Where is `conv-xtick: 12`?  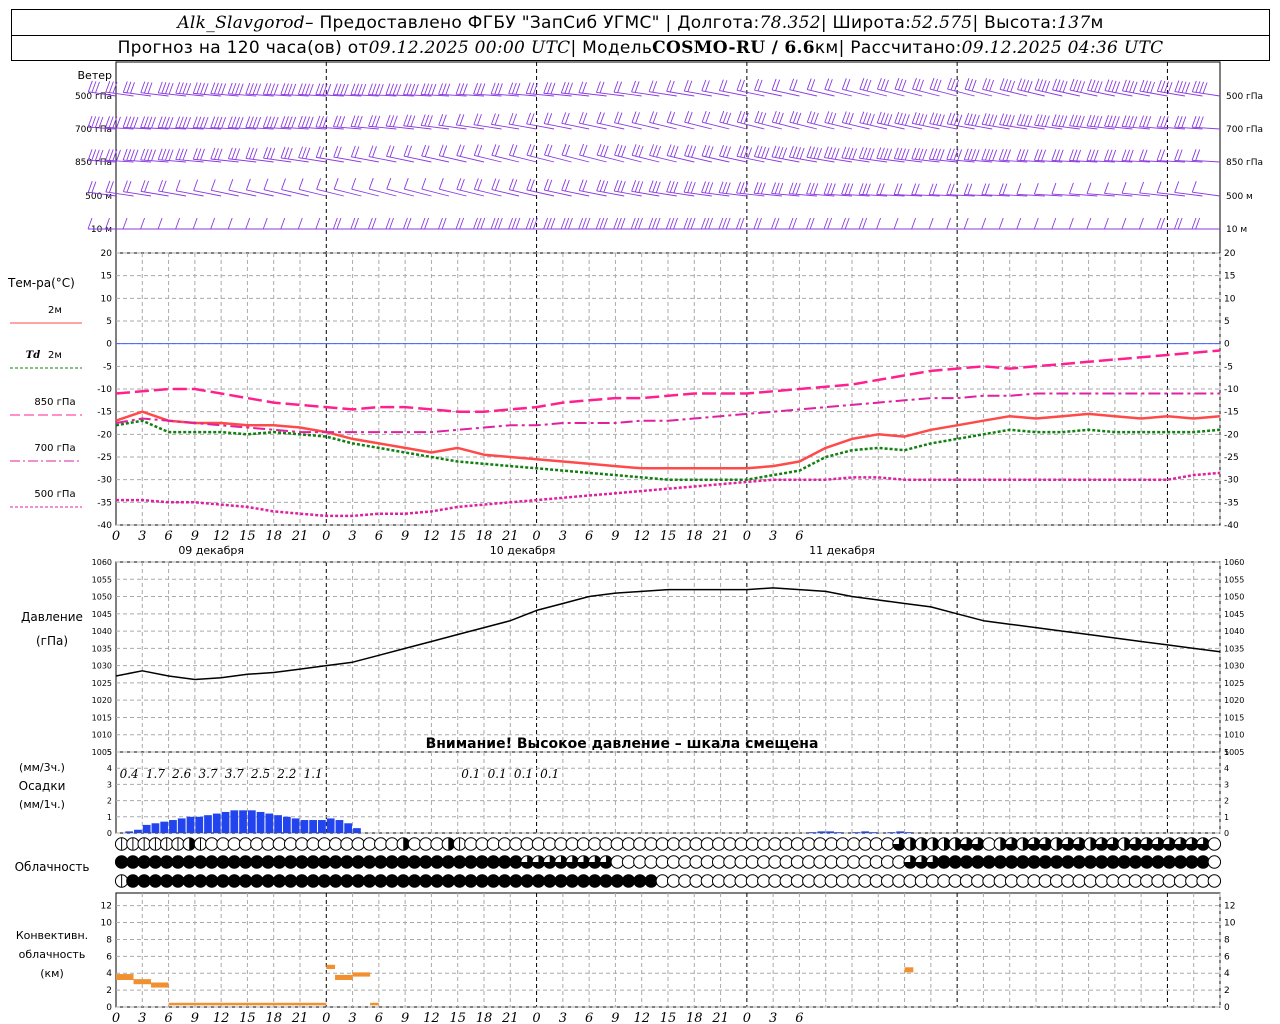 conv-xtick: 12 is located at coordinates (641, 1017).